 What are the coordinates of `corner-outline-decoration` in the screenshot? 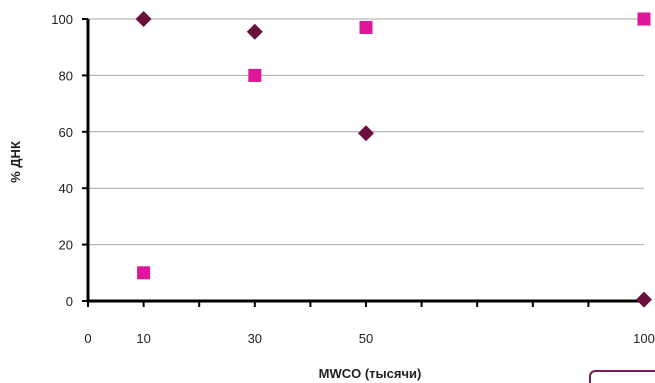 It's located at (622, 376).